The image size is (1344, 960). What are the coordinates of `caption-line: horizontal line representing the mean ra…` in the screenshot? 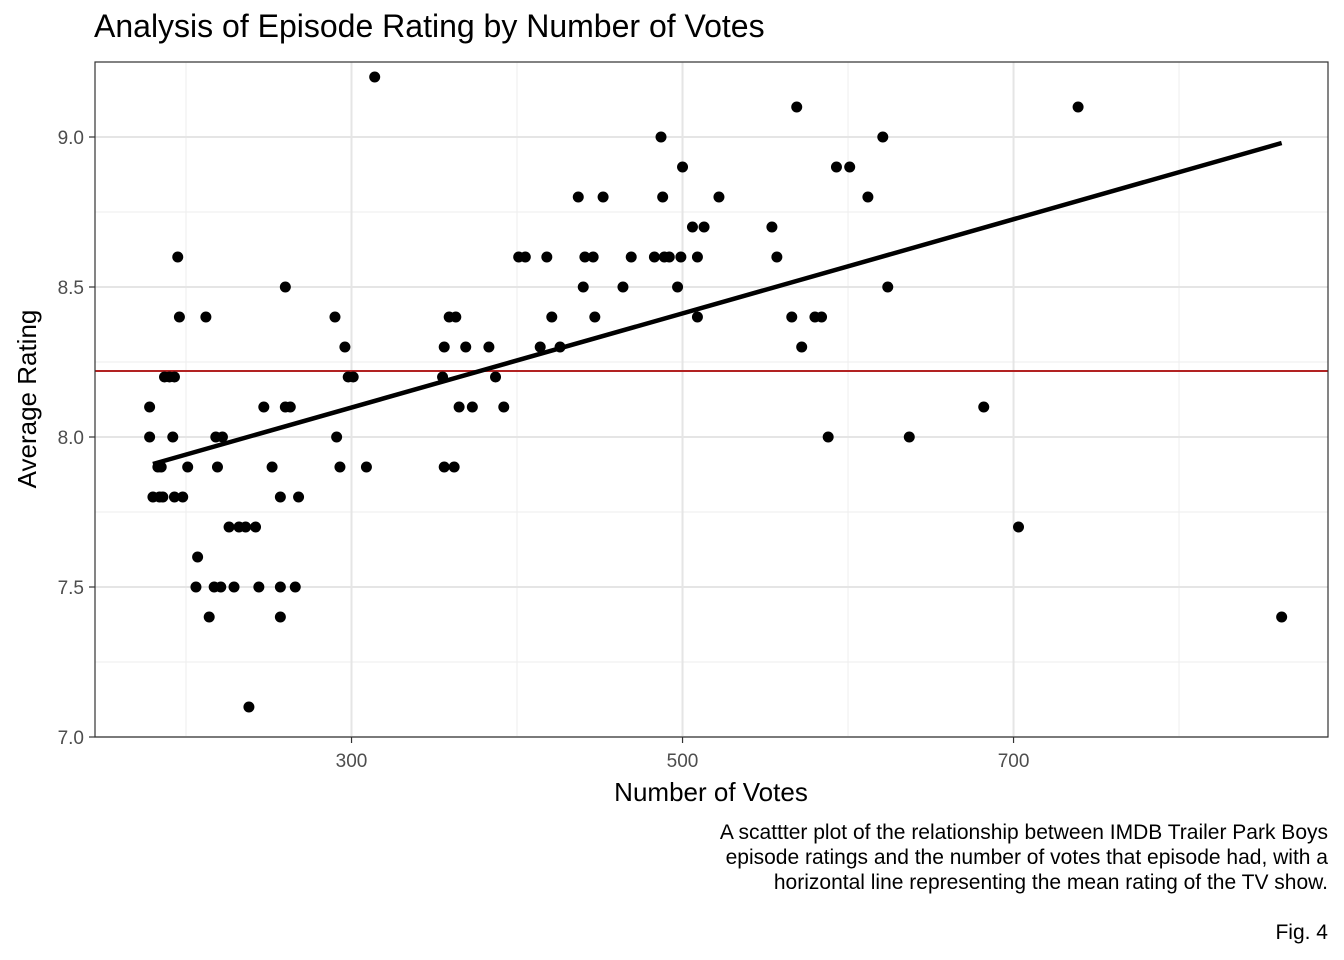 It's located at (1050, 882).